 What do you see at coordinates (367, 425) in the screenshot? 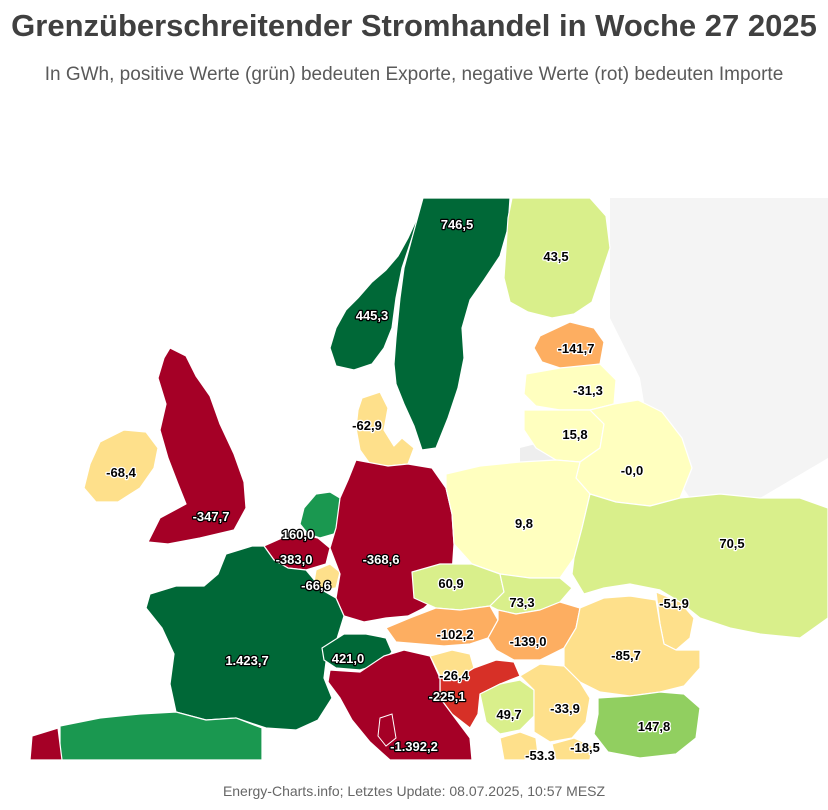
I see `label-denmark: -62,9` at bounding box center [367, 425].